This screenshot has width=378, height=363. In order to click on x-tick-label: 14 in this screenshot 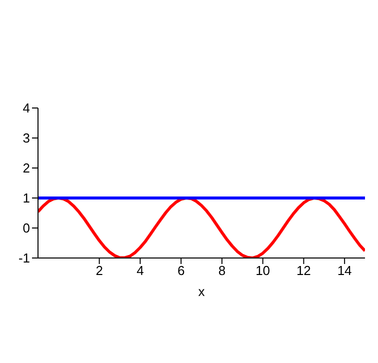, I will do `click(344, 270)`.